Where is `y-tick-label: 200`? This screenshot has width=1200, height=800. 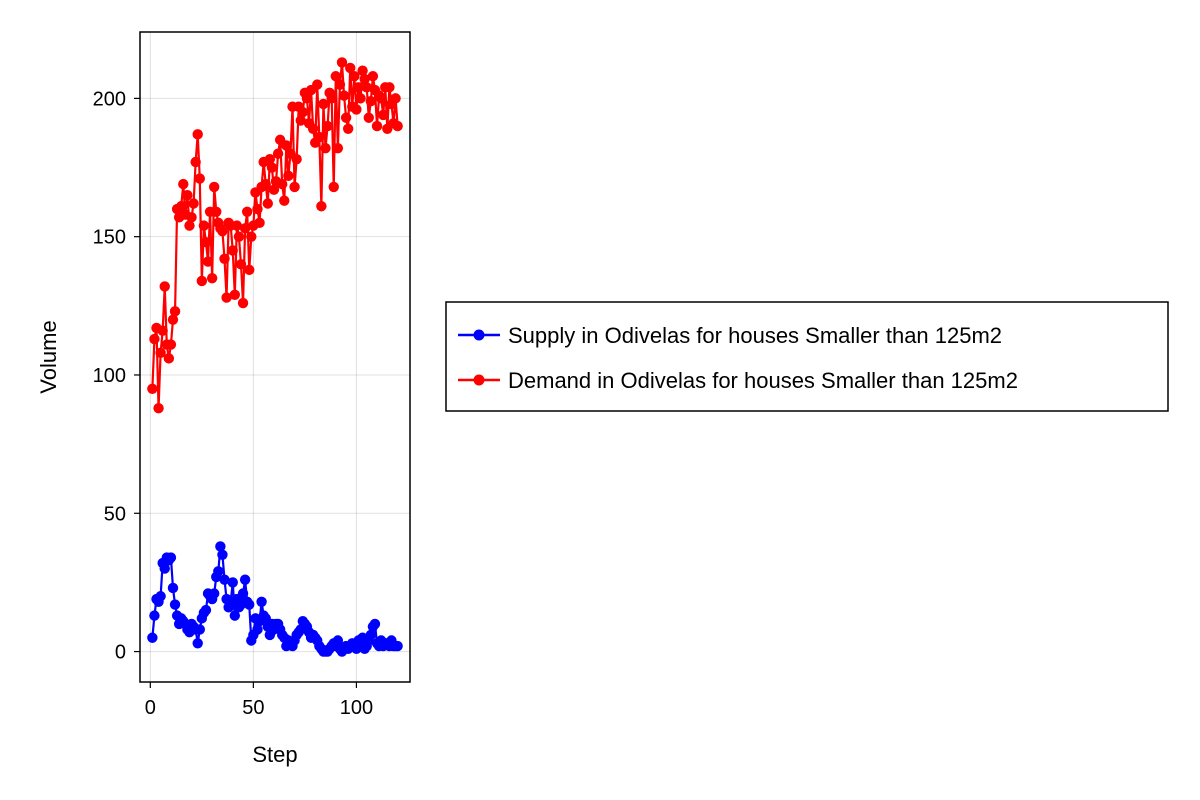 y-tick-label: 200 is located at coordinates (109, 99).